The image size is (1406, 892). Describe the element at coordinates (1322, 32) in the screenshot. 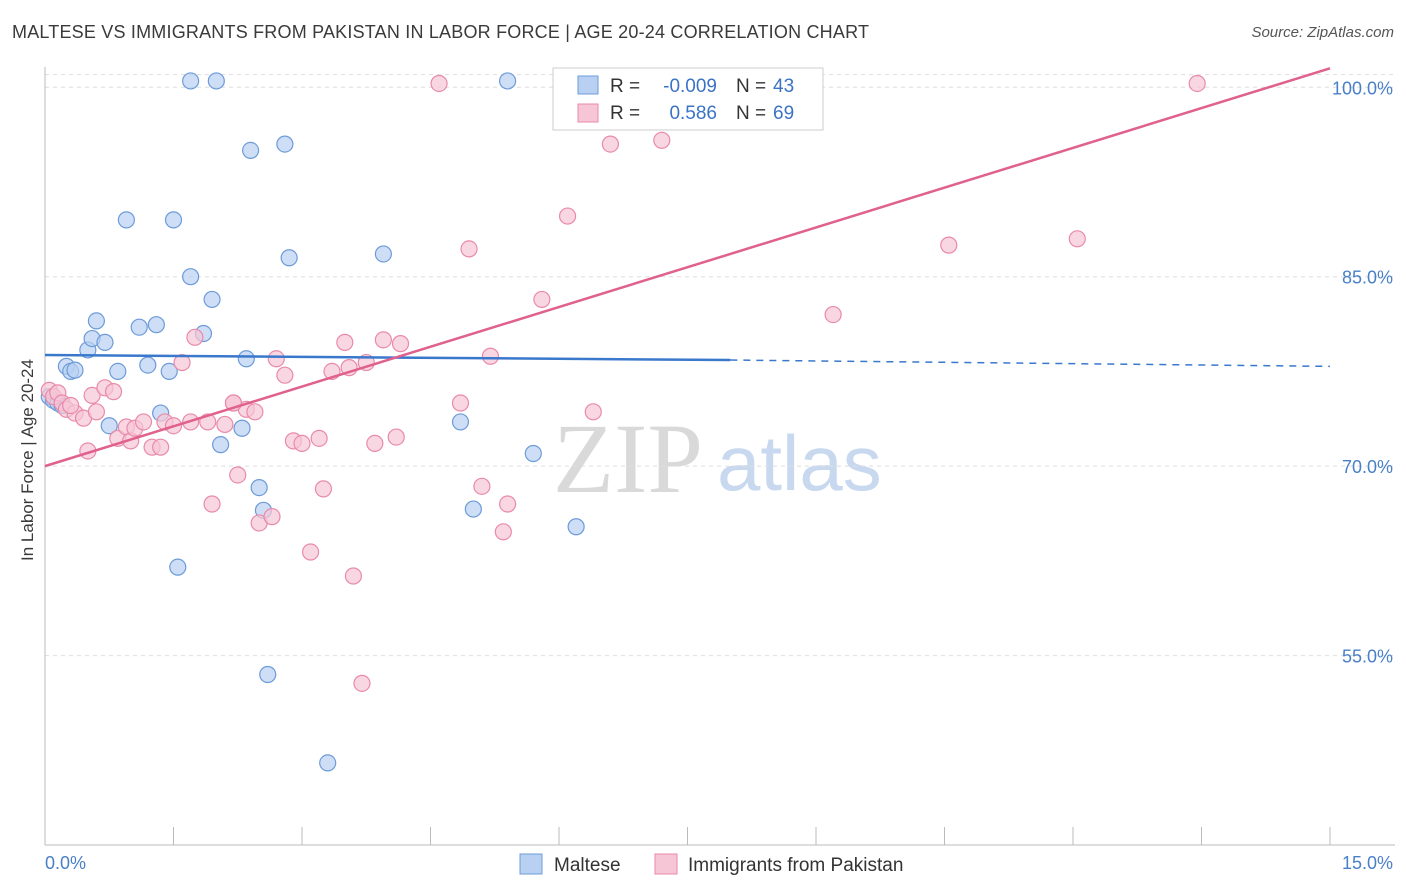

I see `source-credit: Source: ZipAtlas.com` at that location.